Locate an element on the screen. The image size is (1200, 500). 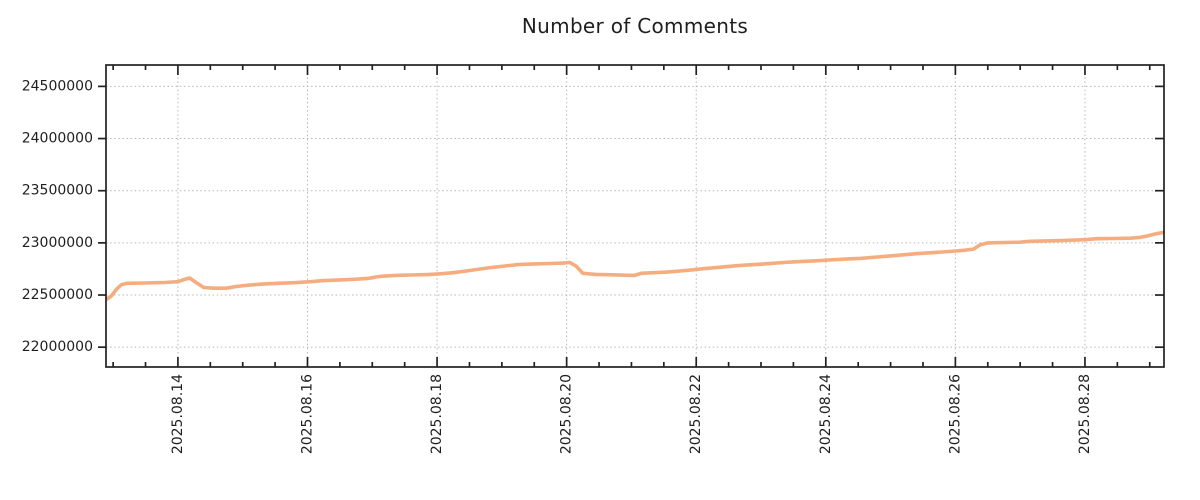
x-tick-label: 2025.08.28 is located at coordinates (1085, 414).